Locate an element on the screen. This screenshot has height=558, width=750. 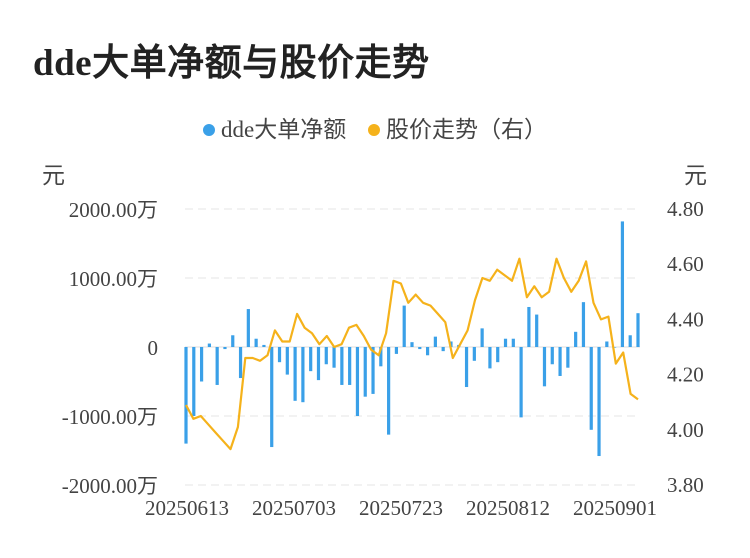
left-axis-unit: 元 is located at coordinates (53, 175).